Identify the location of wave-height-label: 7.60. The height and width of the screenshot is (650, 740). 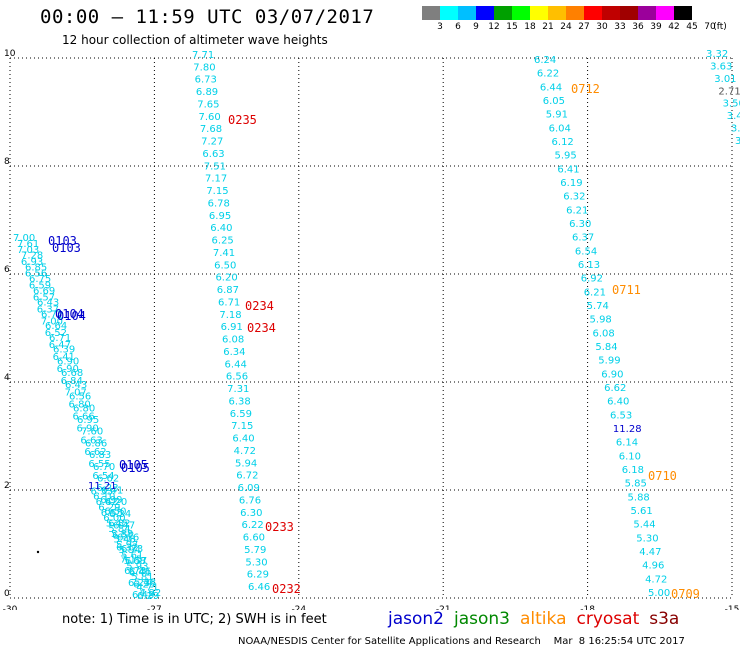
(92, 432).